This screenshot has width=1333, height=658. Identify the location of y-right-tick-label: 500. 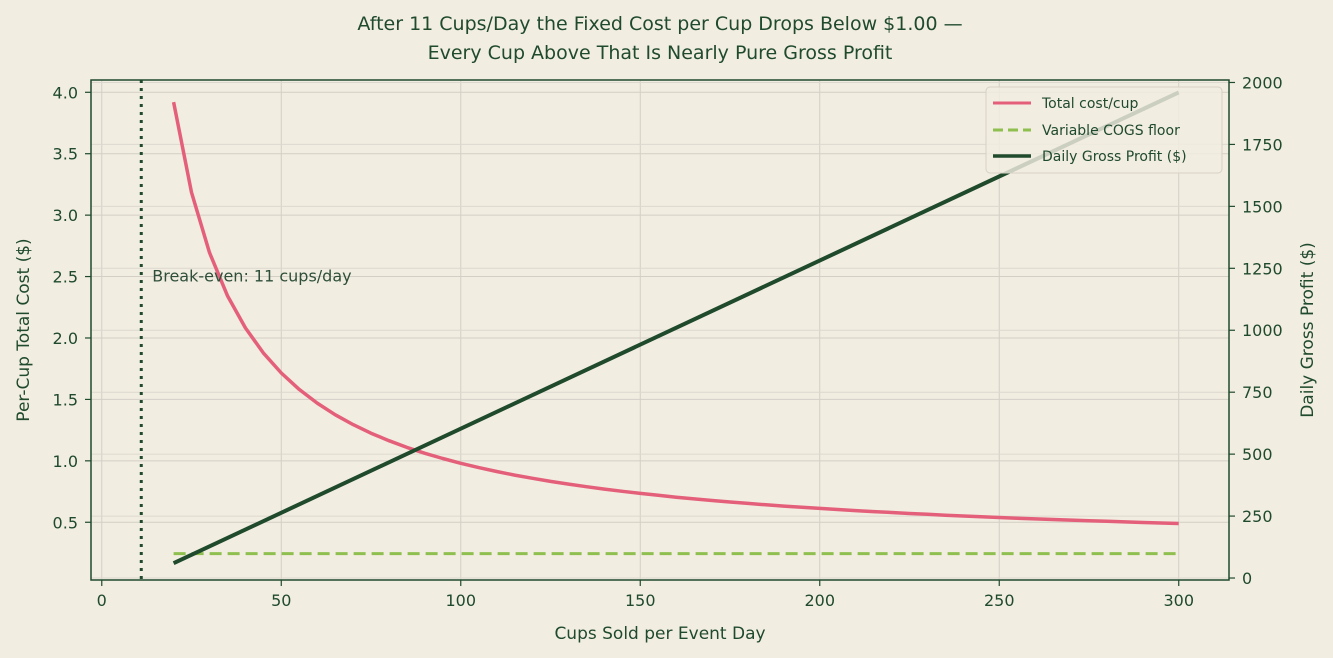
(1257, 454).